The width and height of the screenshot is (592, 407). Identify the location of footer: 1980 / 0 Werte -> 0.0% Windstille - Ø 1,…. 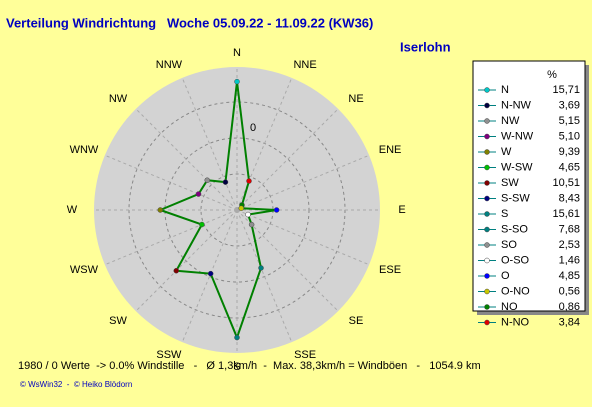
(249, 366).